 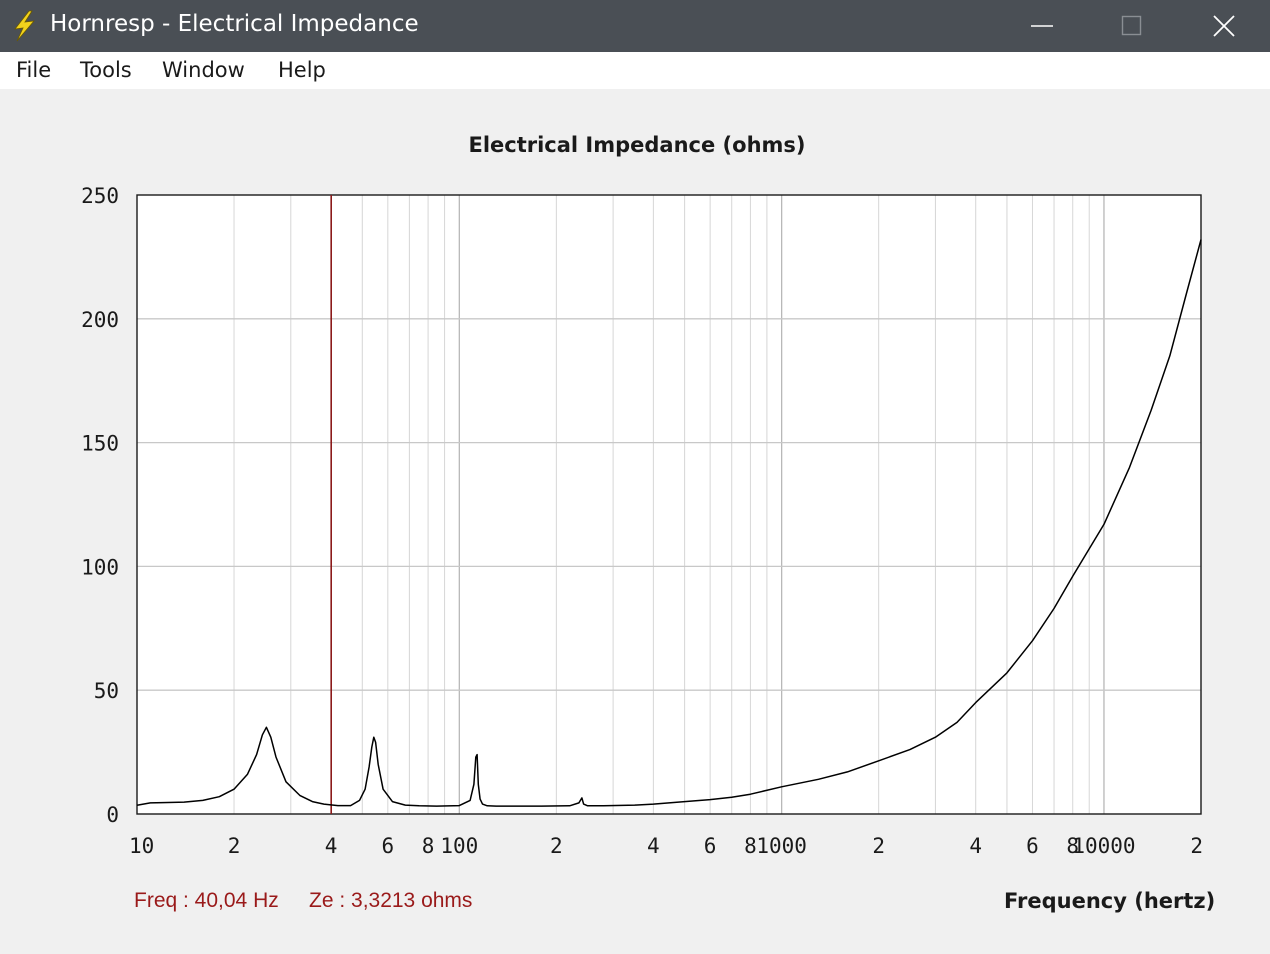 I want to click on close-icon, so click(x=1224, y=26).